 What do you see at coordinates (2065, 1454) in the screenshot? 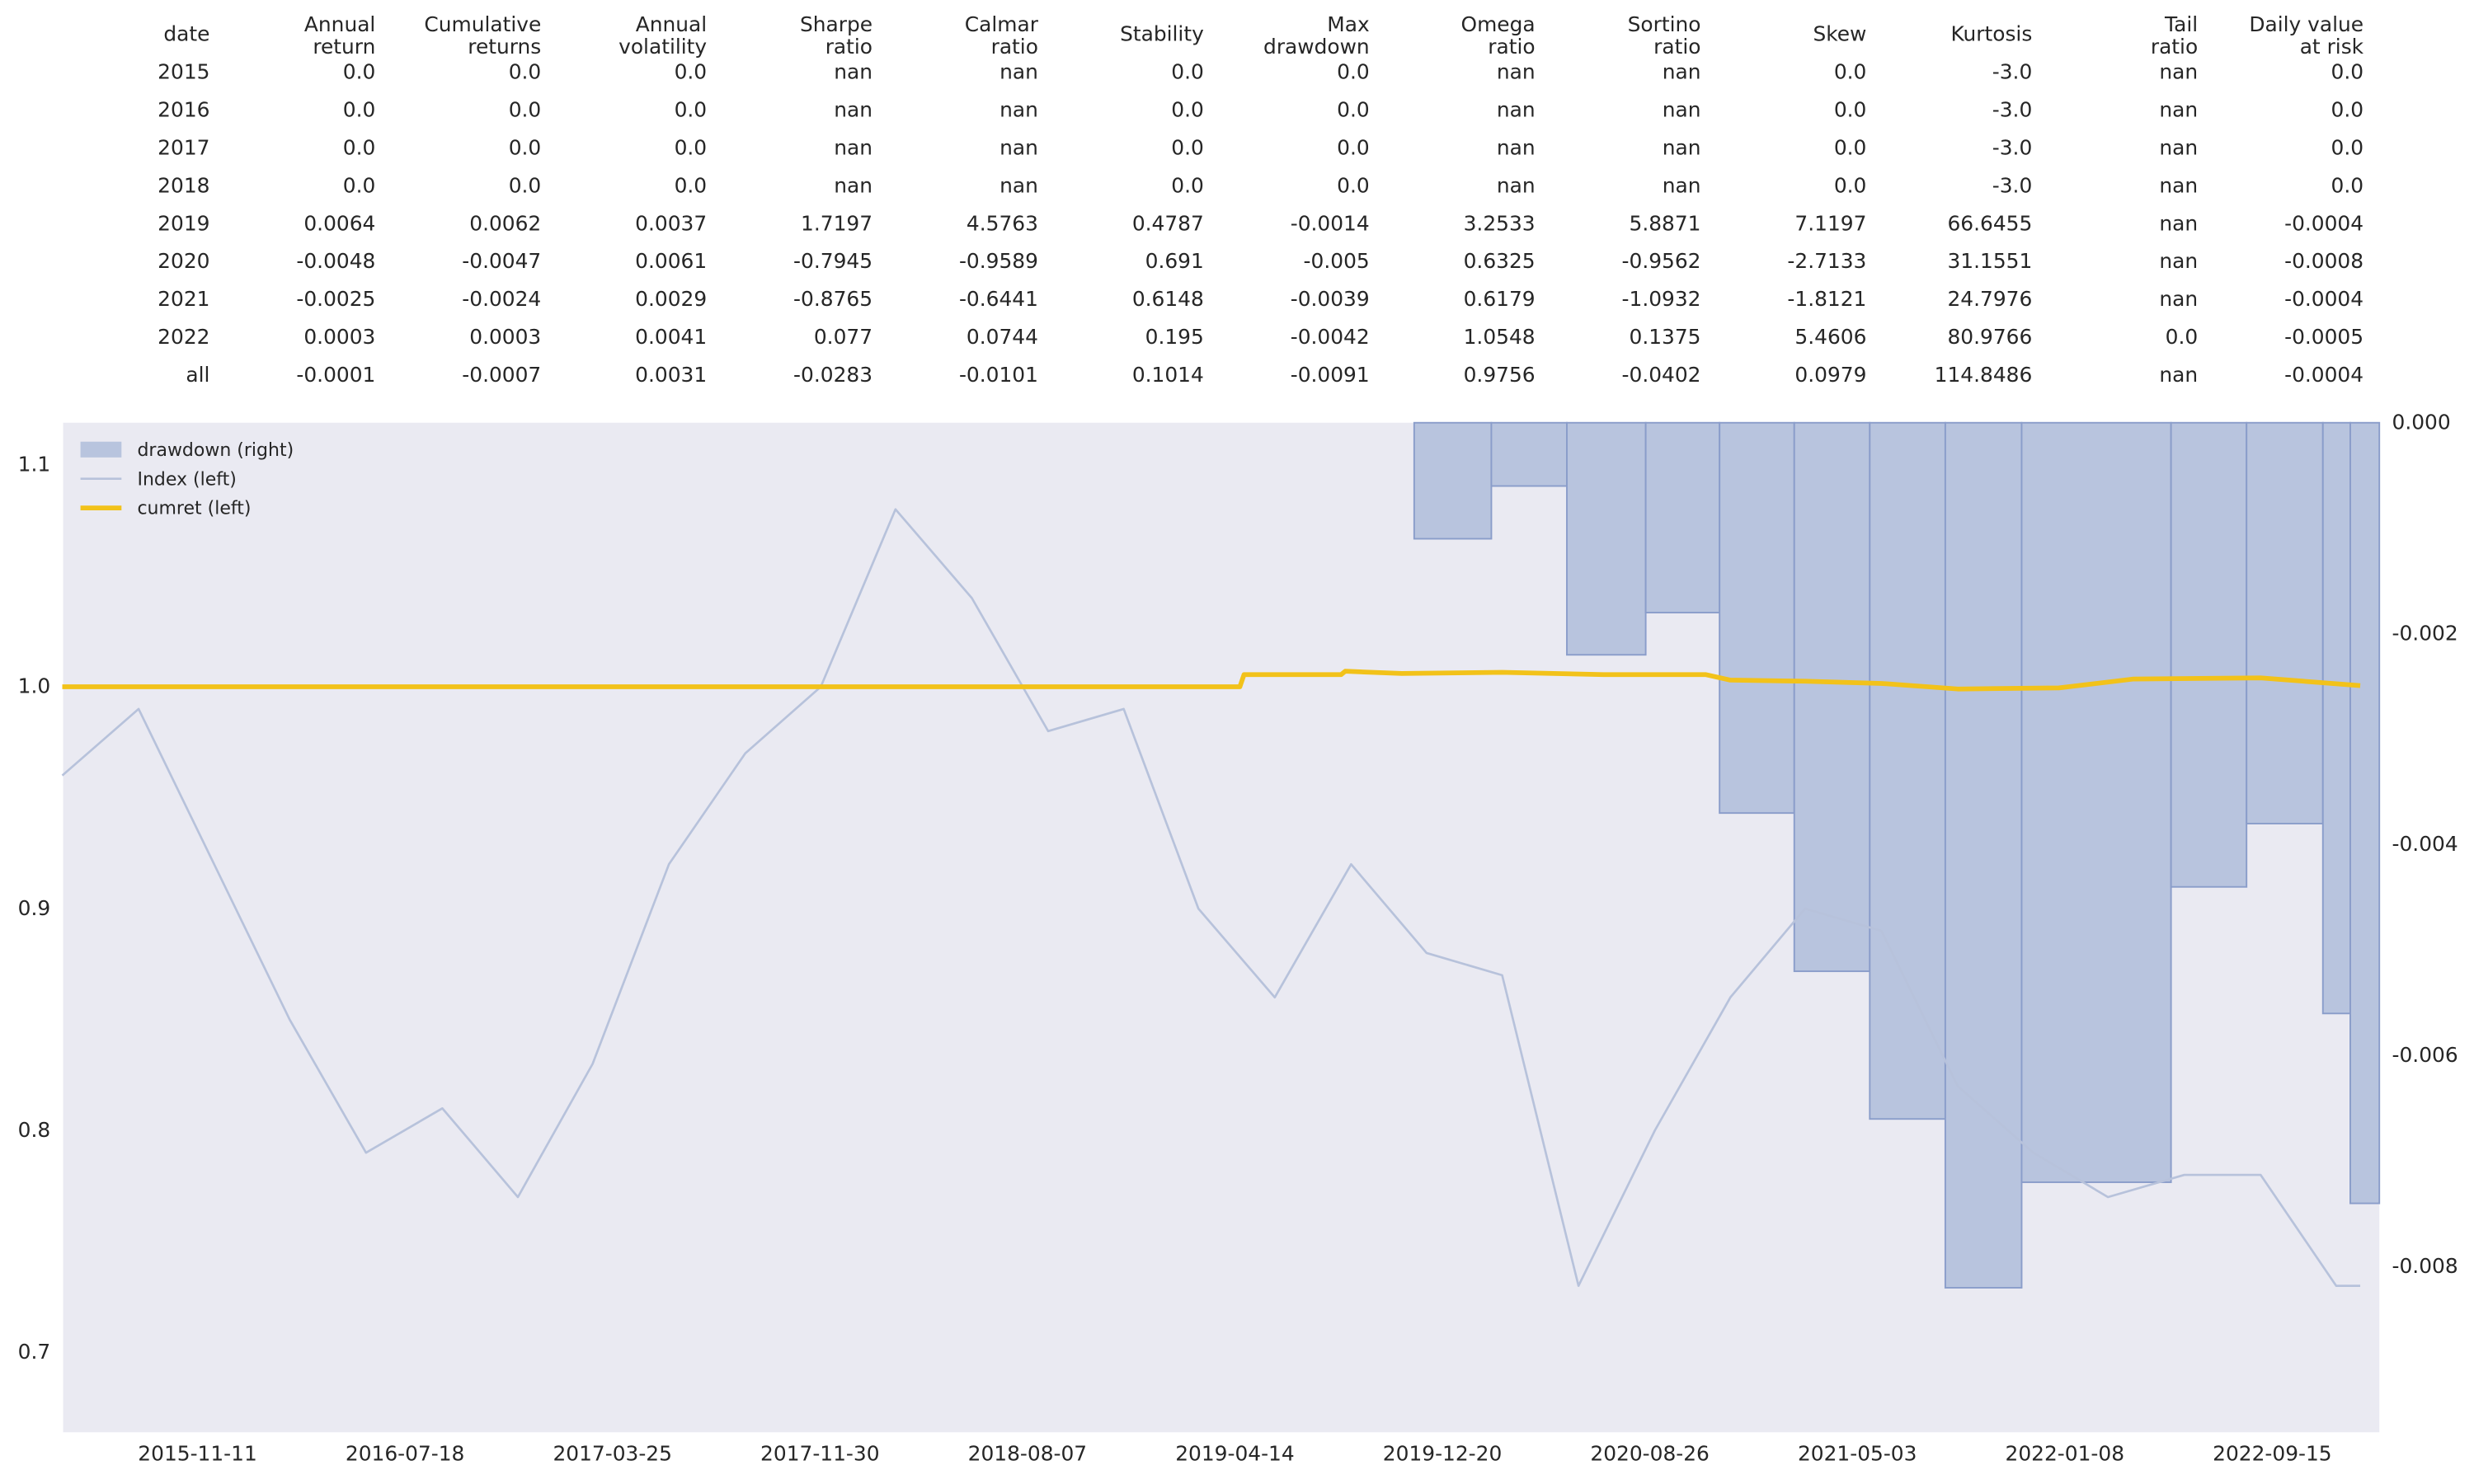
I see `x-tick-label: 2022-01-08` at bounding box center [2065, 1454].